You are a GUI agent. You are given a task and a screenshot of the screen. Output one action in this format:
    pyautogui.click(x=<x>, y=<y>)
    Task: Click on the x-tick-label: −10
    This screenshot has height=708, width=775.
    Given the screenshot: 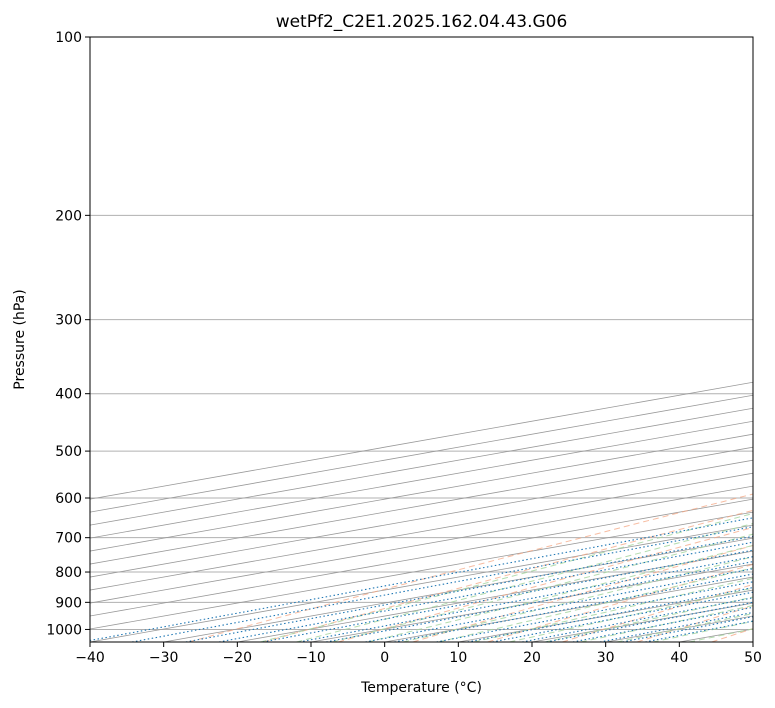 What is the action you would take?
    pyautogui.click(x=311, y=658)
    